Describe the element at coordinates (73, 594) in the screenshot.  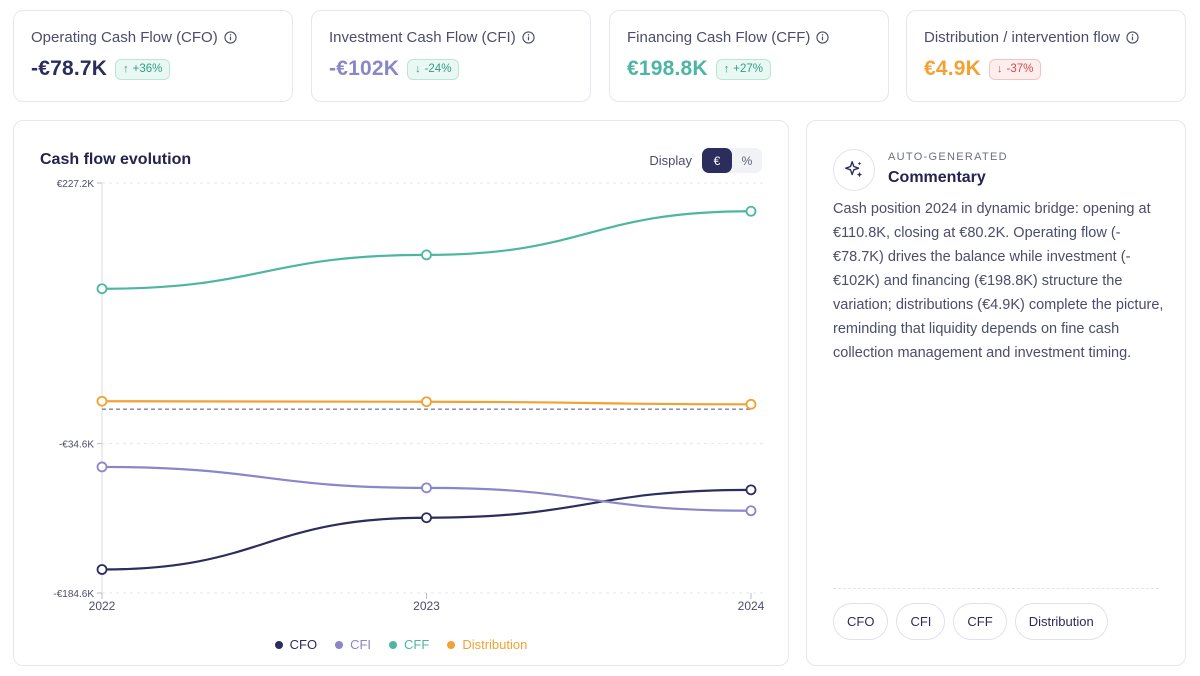
I see `y-tick-label: -€184.6K` at that location.